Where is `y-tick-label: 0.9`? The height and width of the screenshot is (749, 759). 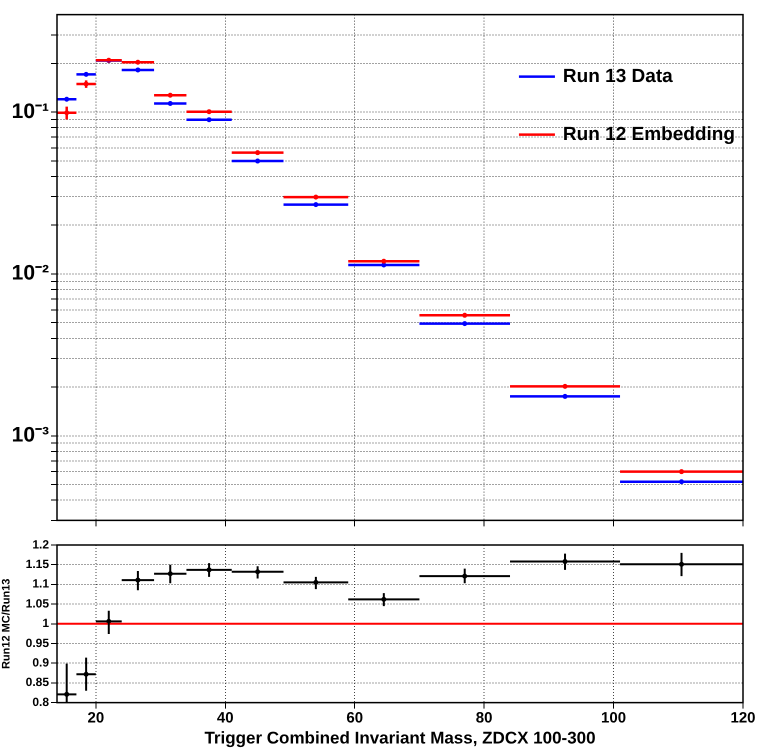
y-tick-label: 0.9 is located at coordinates (41, 663).